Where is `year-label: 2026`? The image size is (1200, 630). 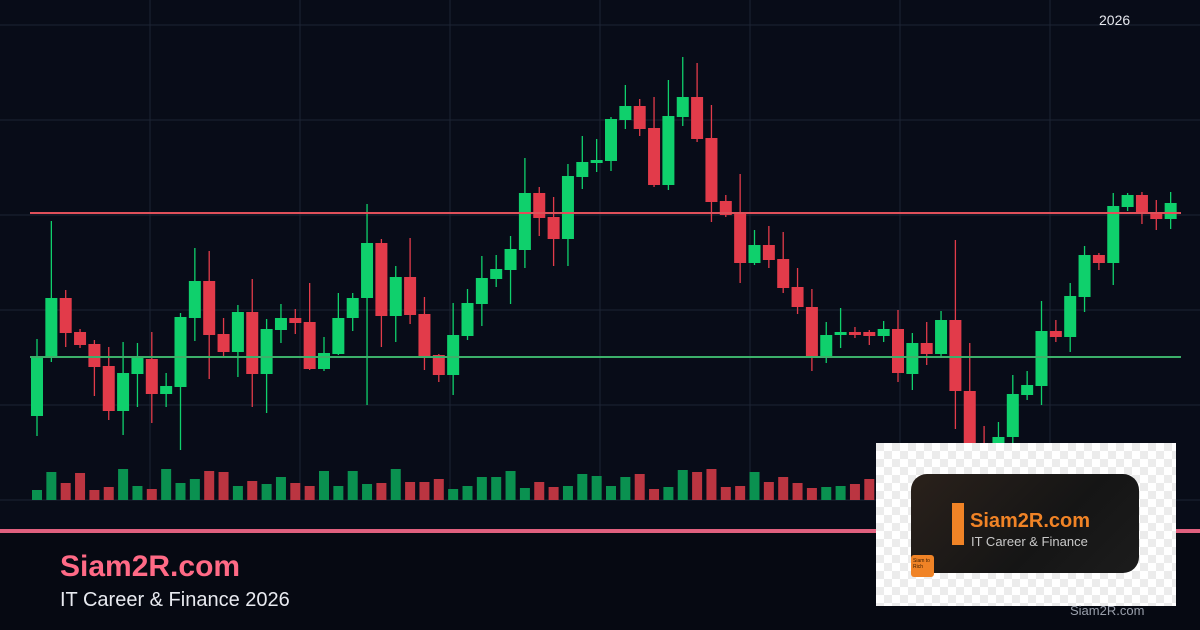
year-label: 2026 is located at coordinates (1115, 20).